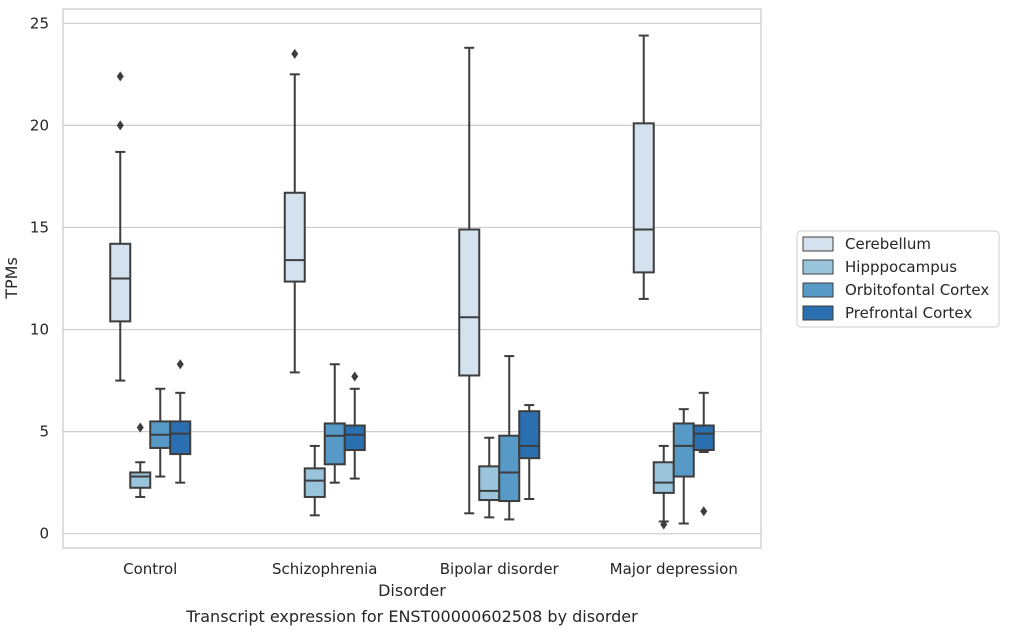 This screenshot has height=634, width=1009. What do you see at coordinates (39, 125) in the screenshot?
I see `y-tick-label: 20` at bounding box center [39, 125].